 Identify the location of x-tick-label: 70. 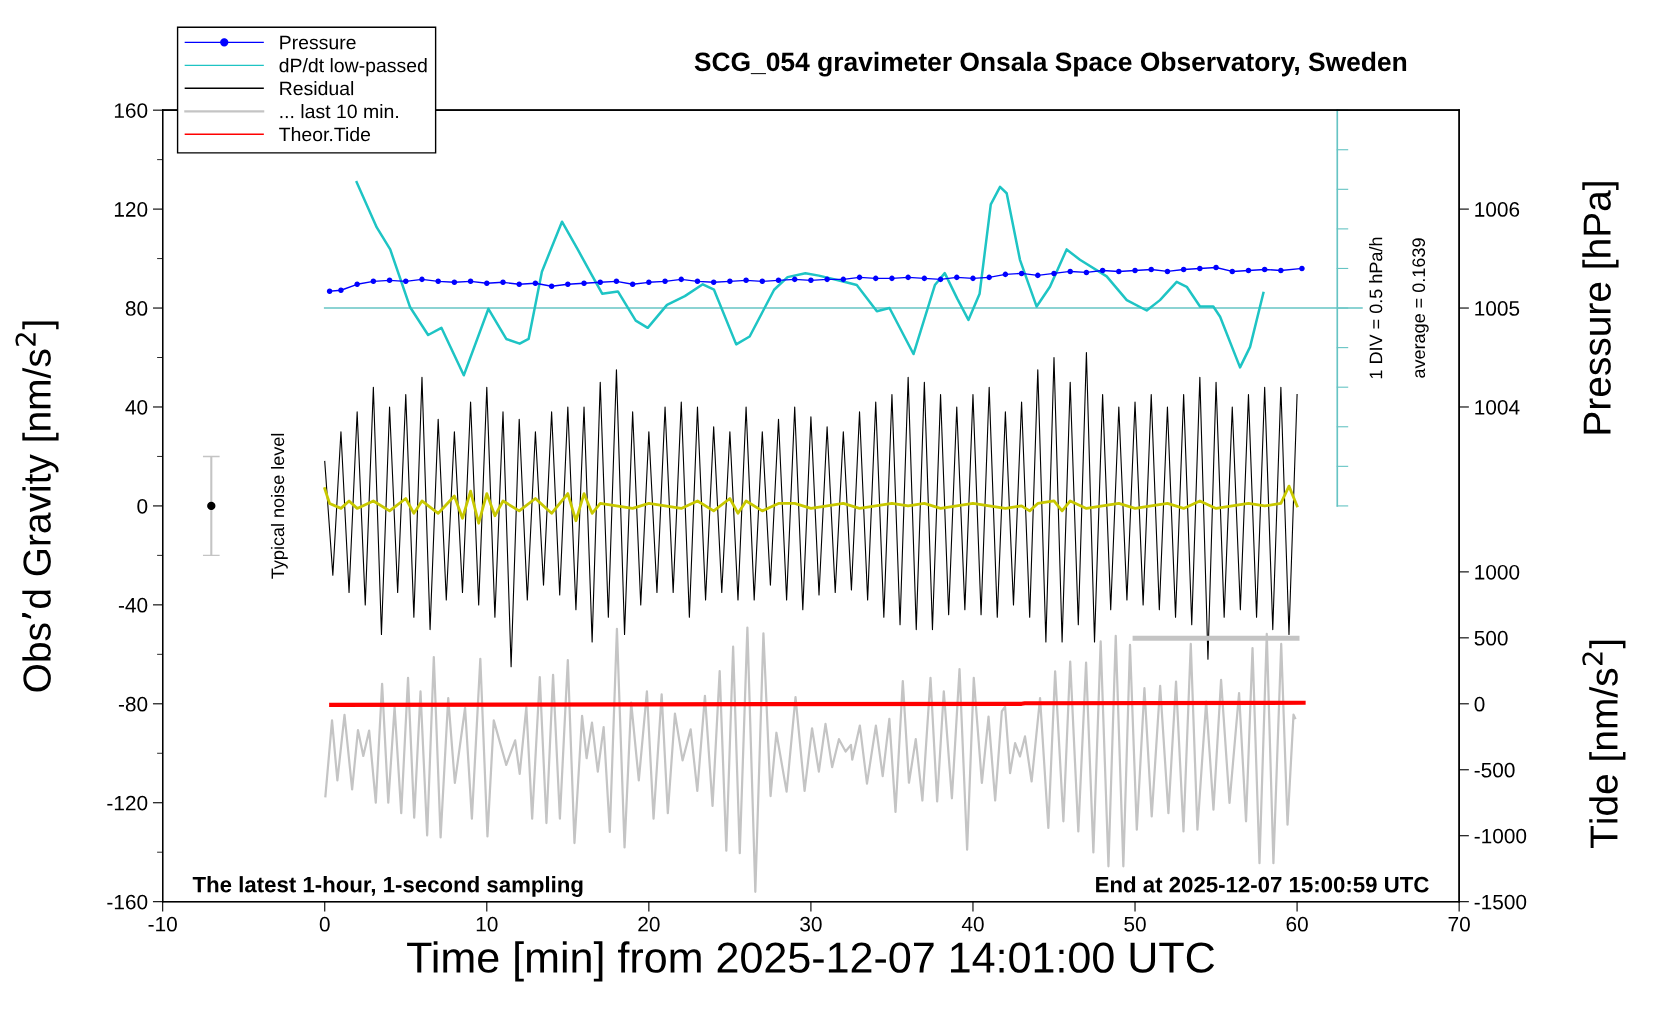
(1459, 924).